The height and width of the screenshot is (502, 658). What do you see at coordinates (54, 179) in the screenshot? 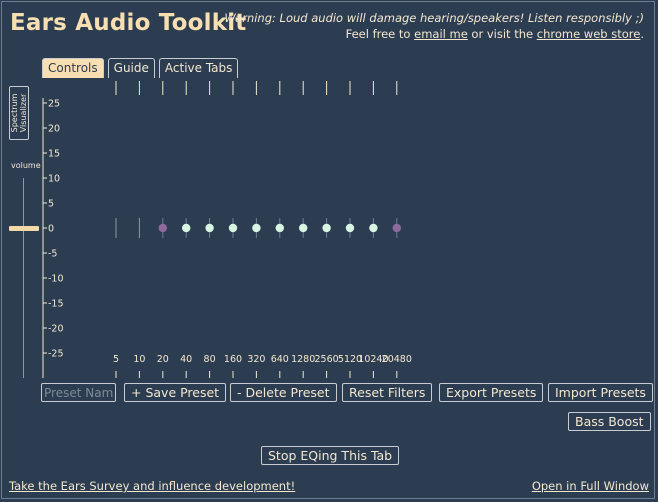
I see `gain-tick-label: 10` at bounding box center [54, 179].